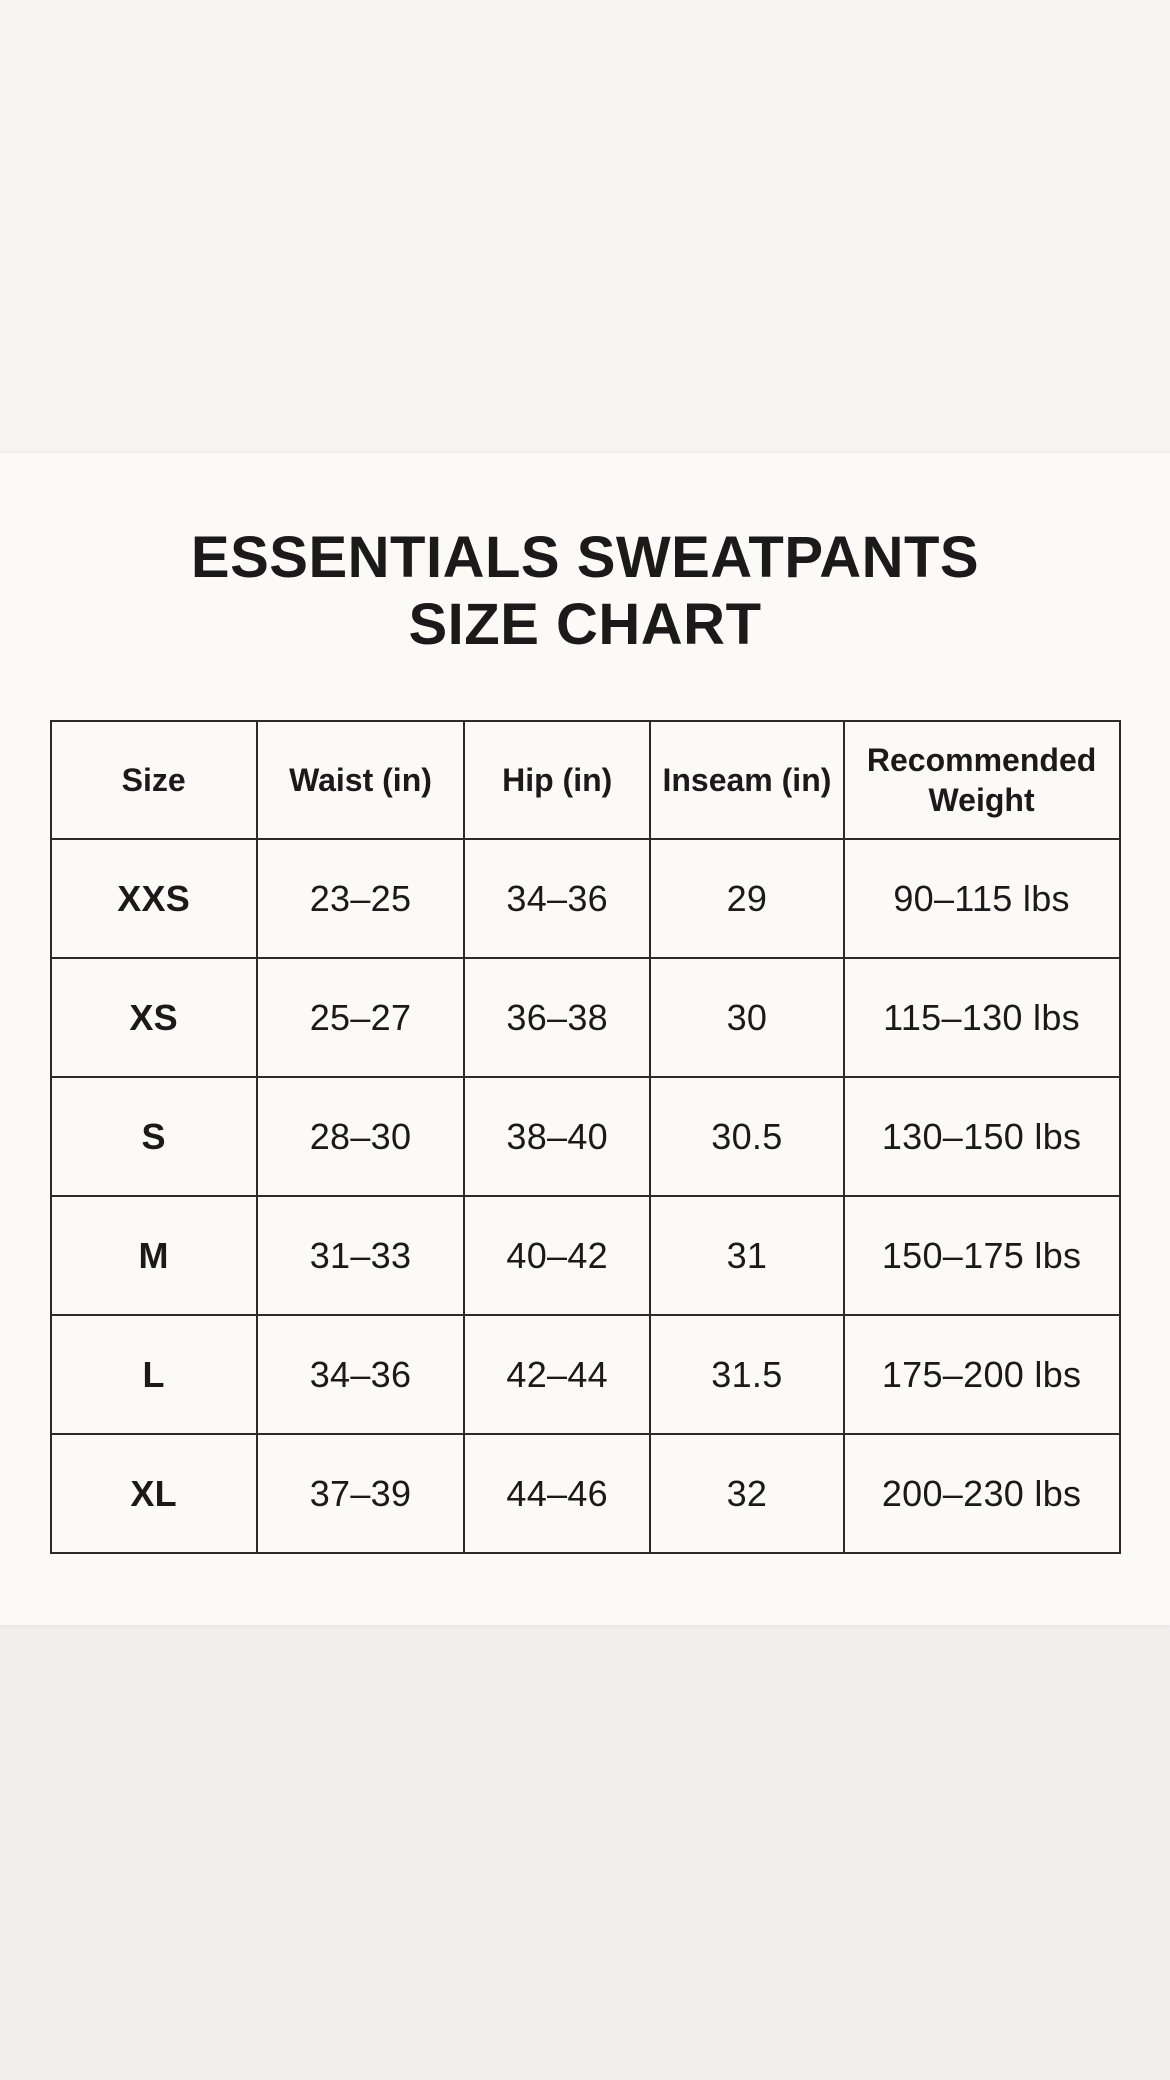 Image resolution: width=1170 pixels, height=2080 pixels. I want to click on cell-waist: 34–36, so click(360, 1375).